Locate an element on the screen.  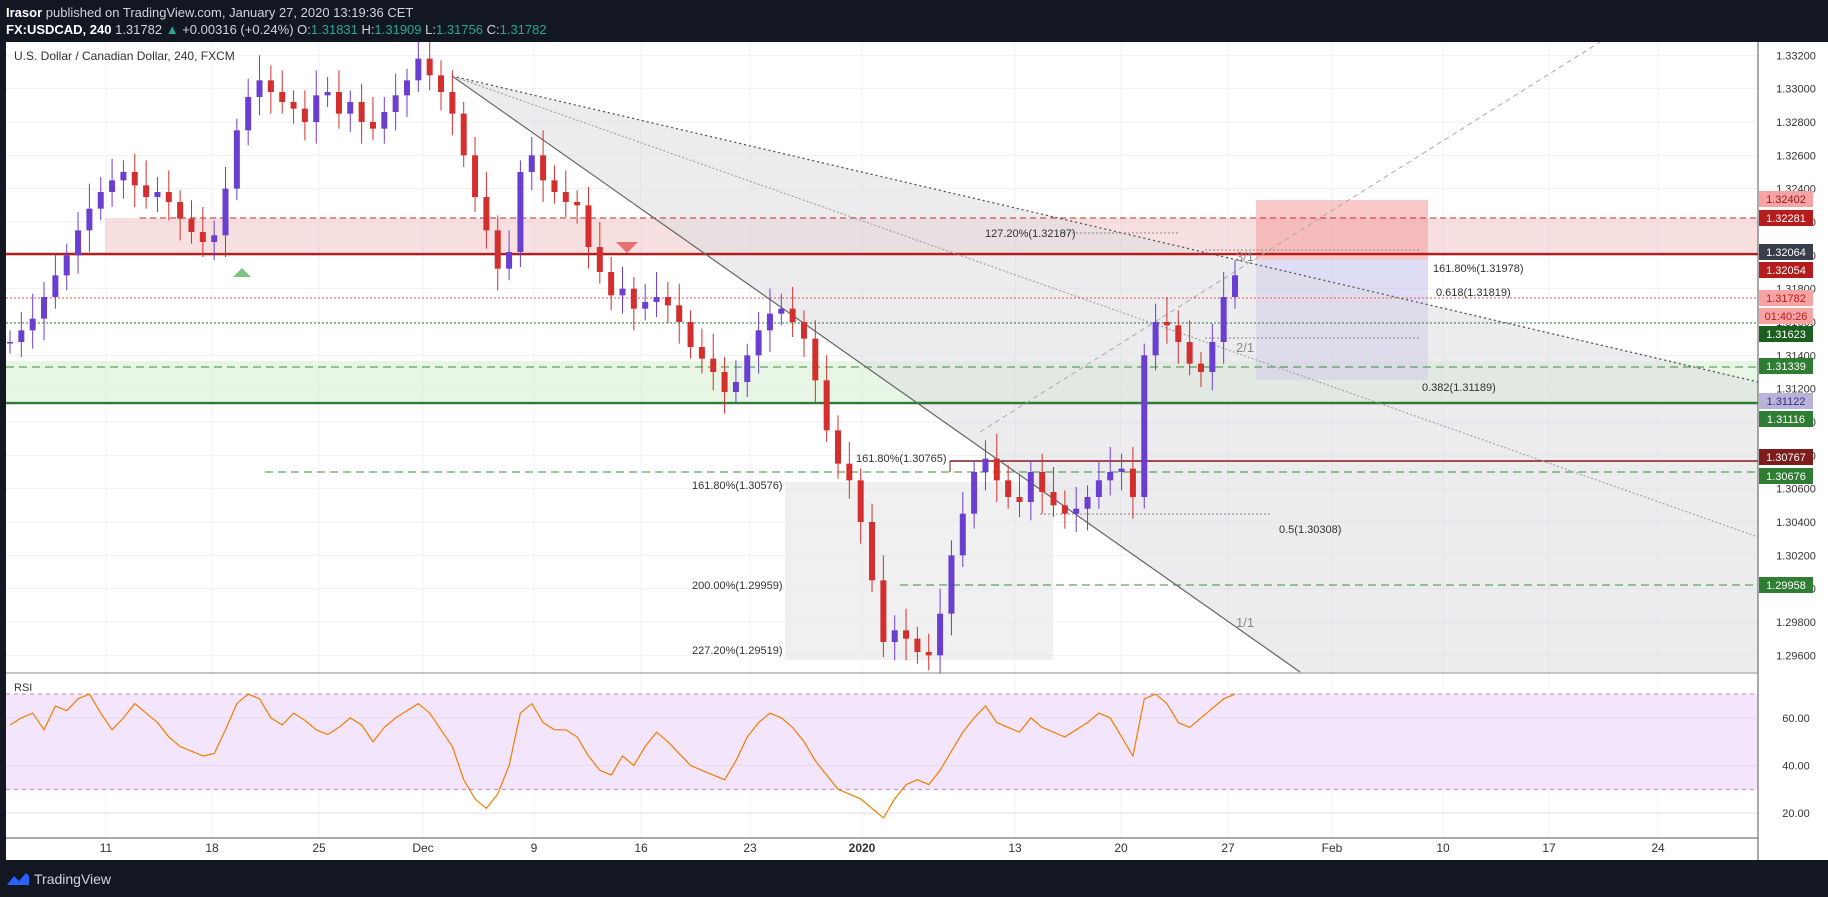
rsi-pane: RSI is located at coordinates (882, 750).